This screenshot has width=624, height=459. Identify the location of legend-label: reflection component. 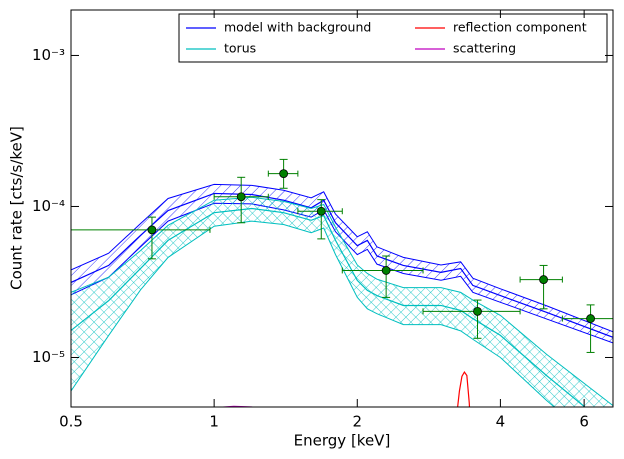
(520, 27).